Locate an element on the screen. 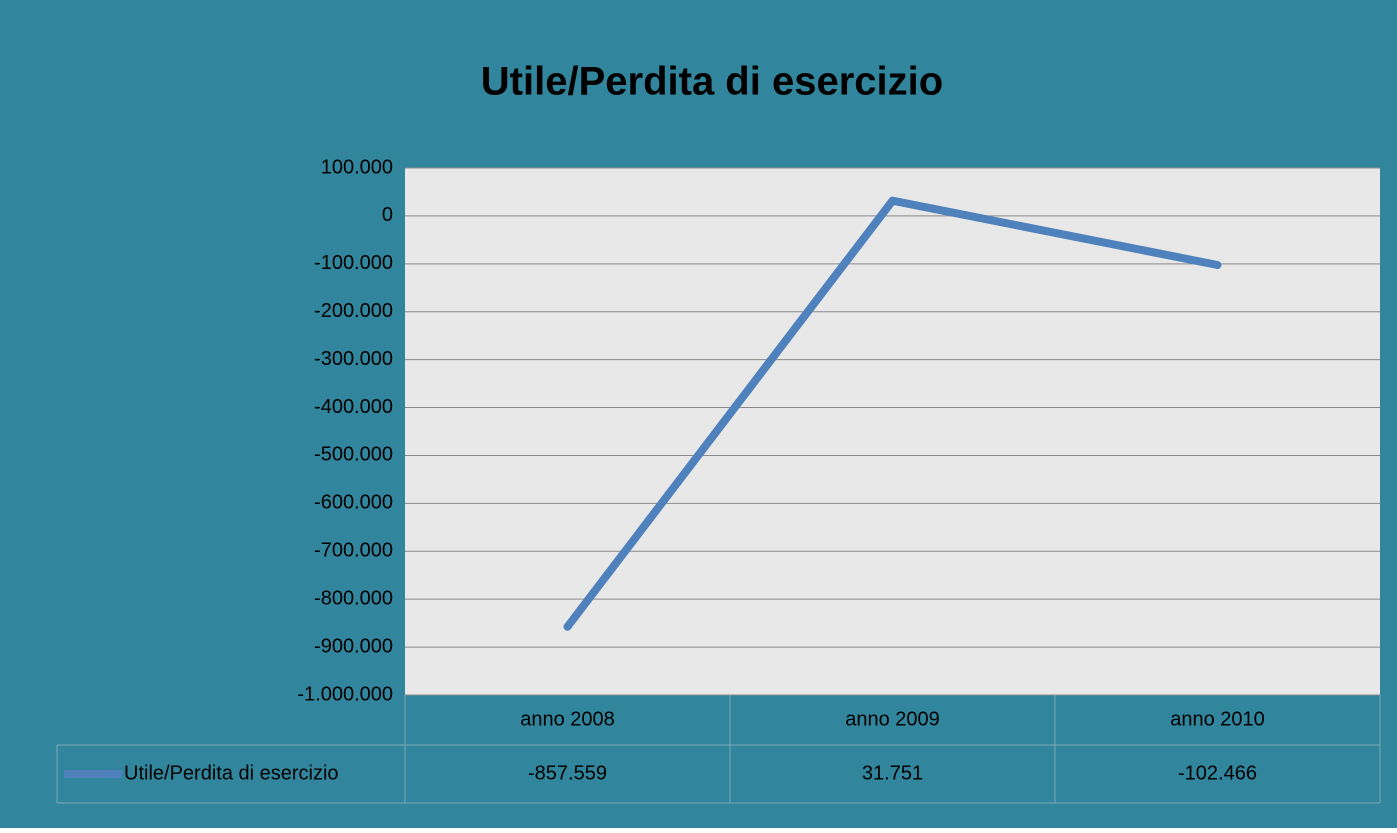 This screenshot has width=1397, height=833. y-tick-label: -100.000 is located at coordinates (353, 263).